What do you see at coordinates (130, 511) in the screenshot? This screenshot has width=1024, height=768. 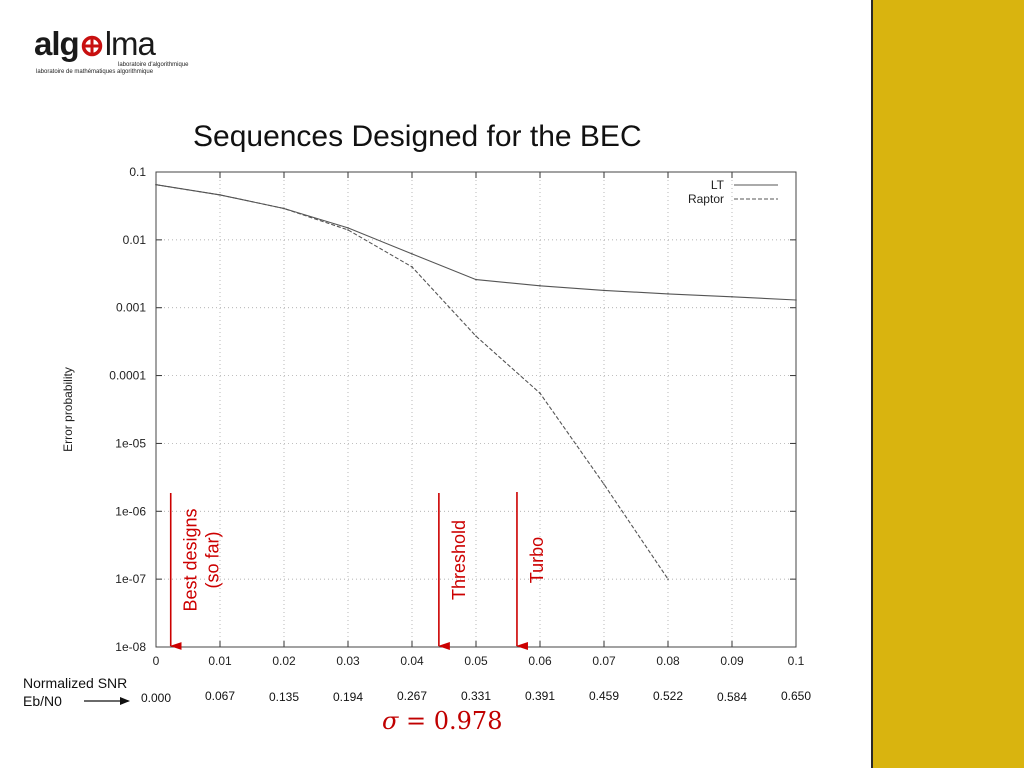 I see `y-tick-label: 1e-06` at bounding box center [130, 511].